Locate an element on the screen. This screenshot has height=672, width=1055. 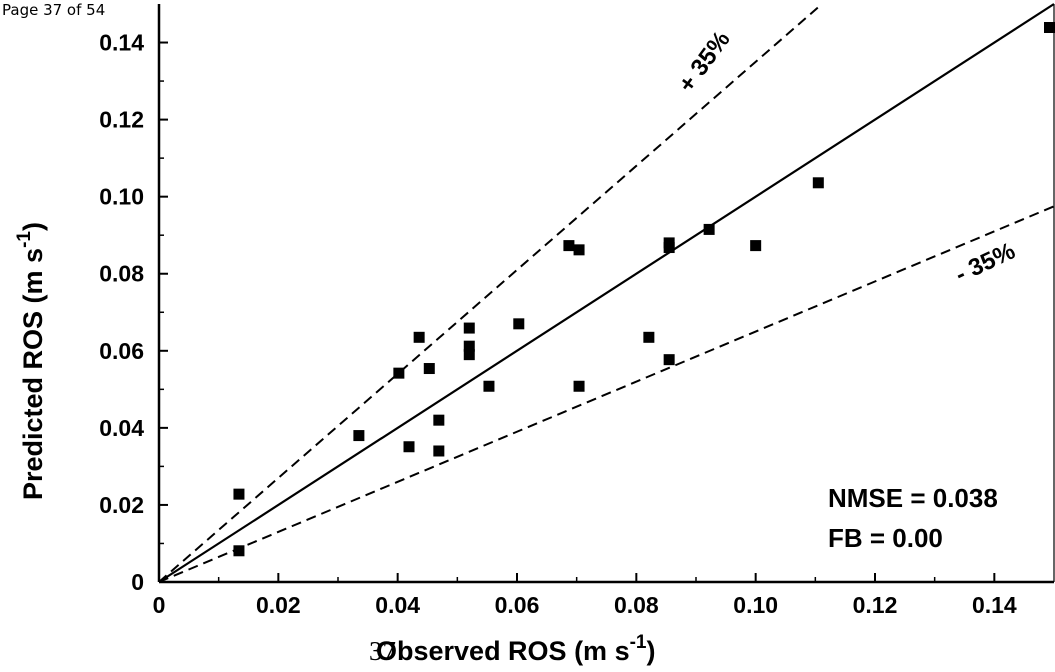
y-tick-label: 0.14 is located at coordinates (121, 43).